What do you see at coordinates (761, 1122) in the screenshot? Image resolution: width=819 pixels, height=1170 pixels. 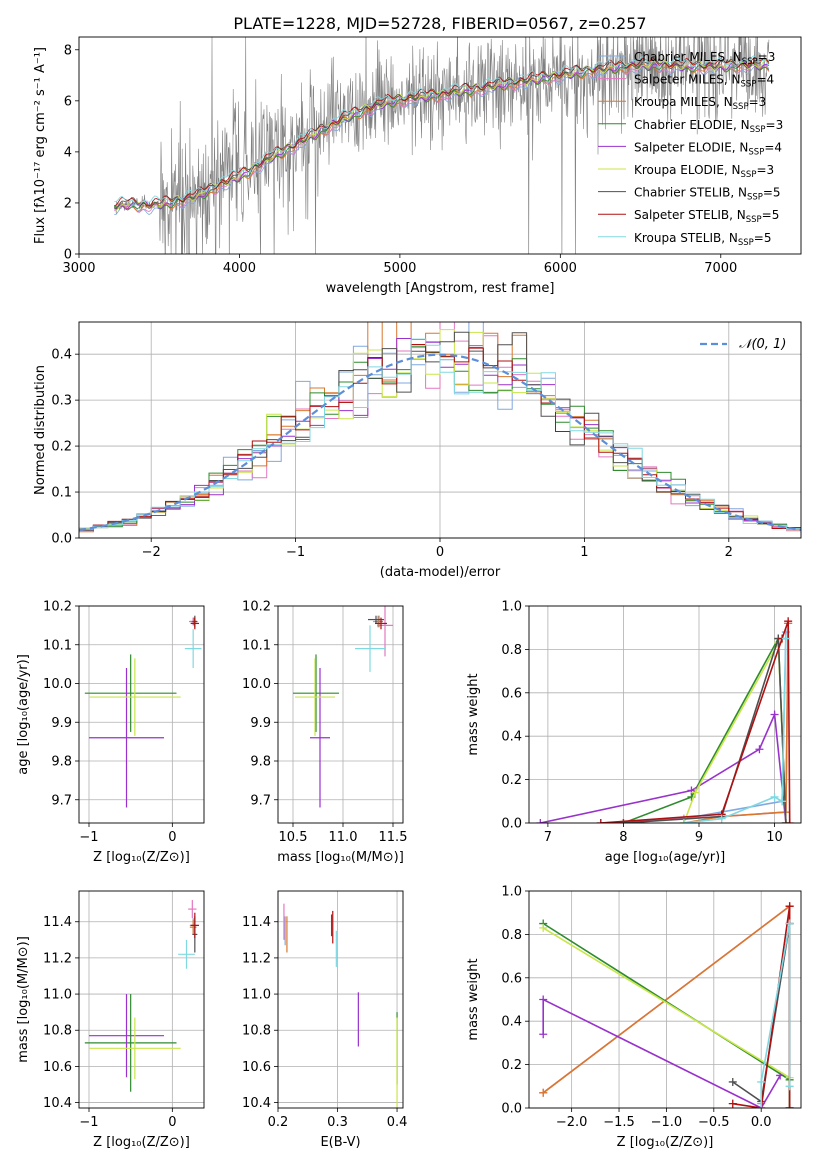 I see `mass_weight_vs_Z-xtick-label: 0.0` at bounding box center [761, 1122].